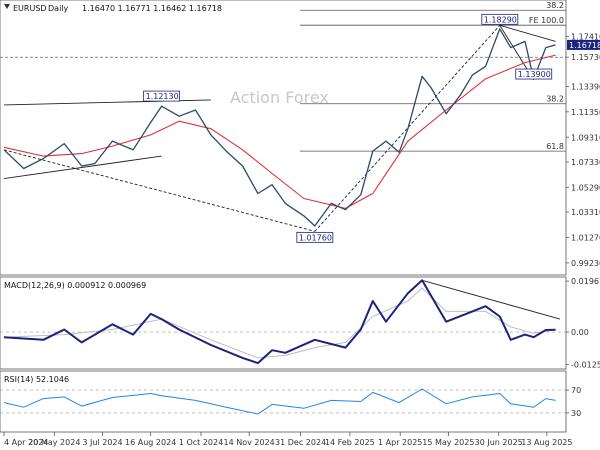  What do you see at coordinates (448, 442) in the screenshot?
I see `time-axis-tick-label: 15 May 2025` at bounding box center [448, 442].